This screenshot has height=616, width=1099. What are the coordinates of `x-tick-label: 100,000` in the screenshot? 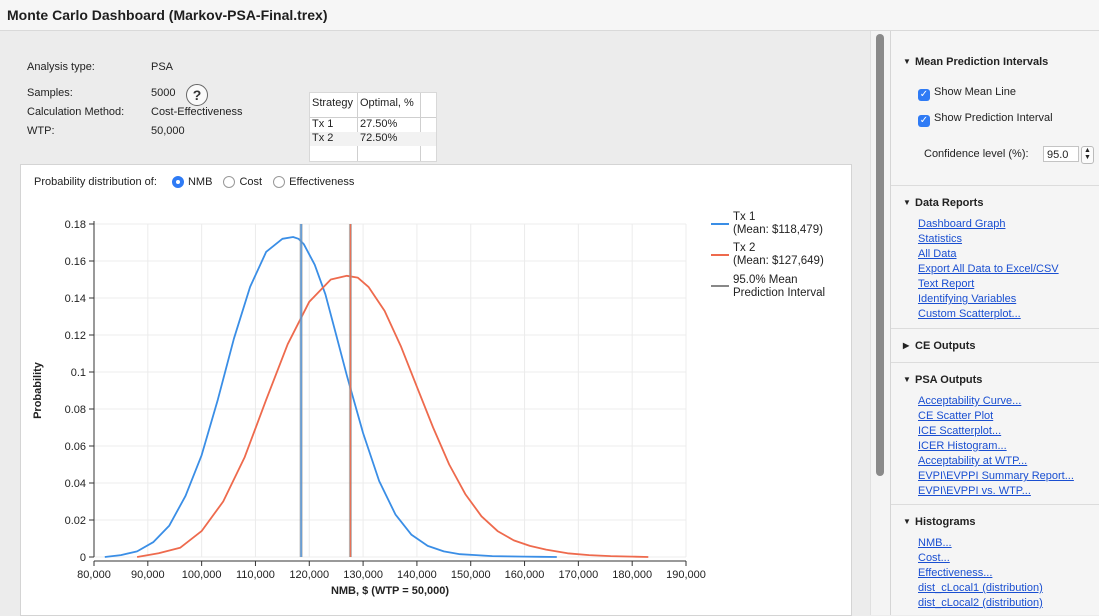 It's located at (202, 575).